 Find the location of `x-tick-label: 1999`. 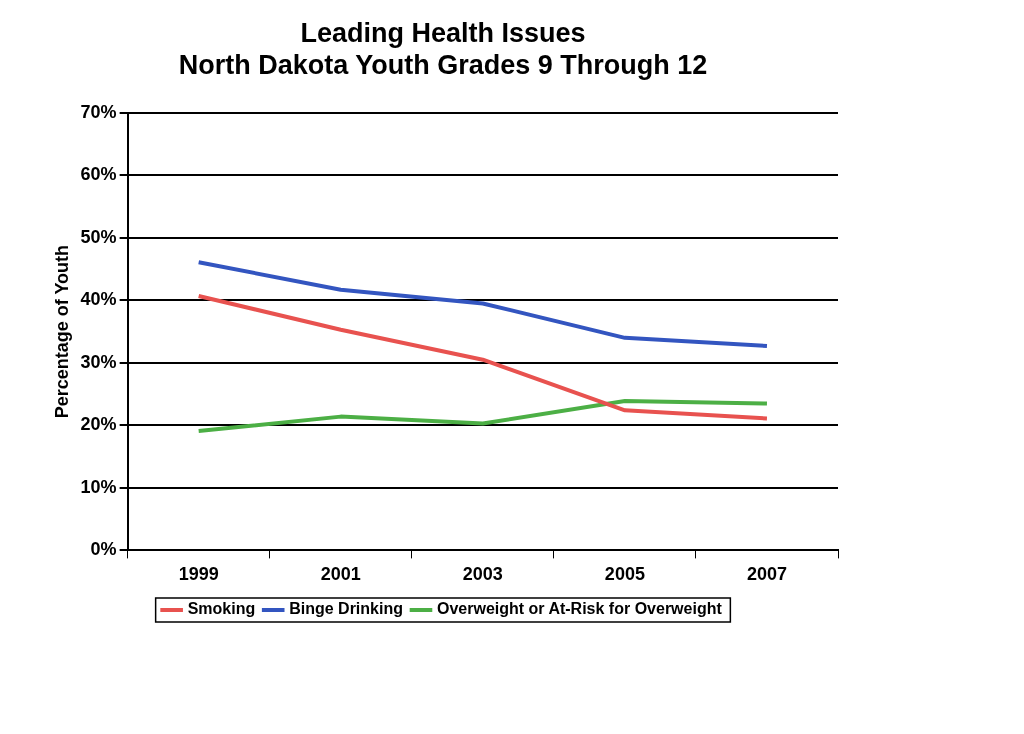

x-tick-label: 1999 is located at coordinates (198, 574).